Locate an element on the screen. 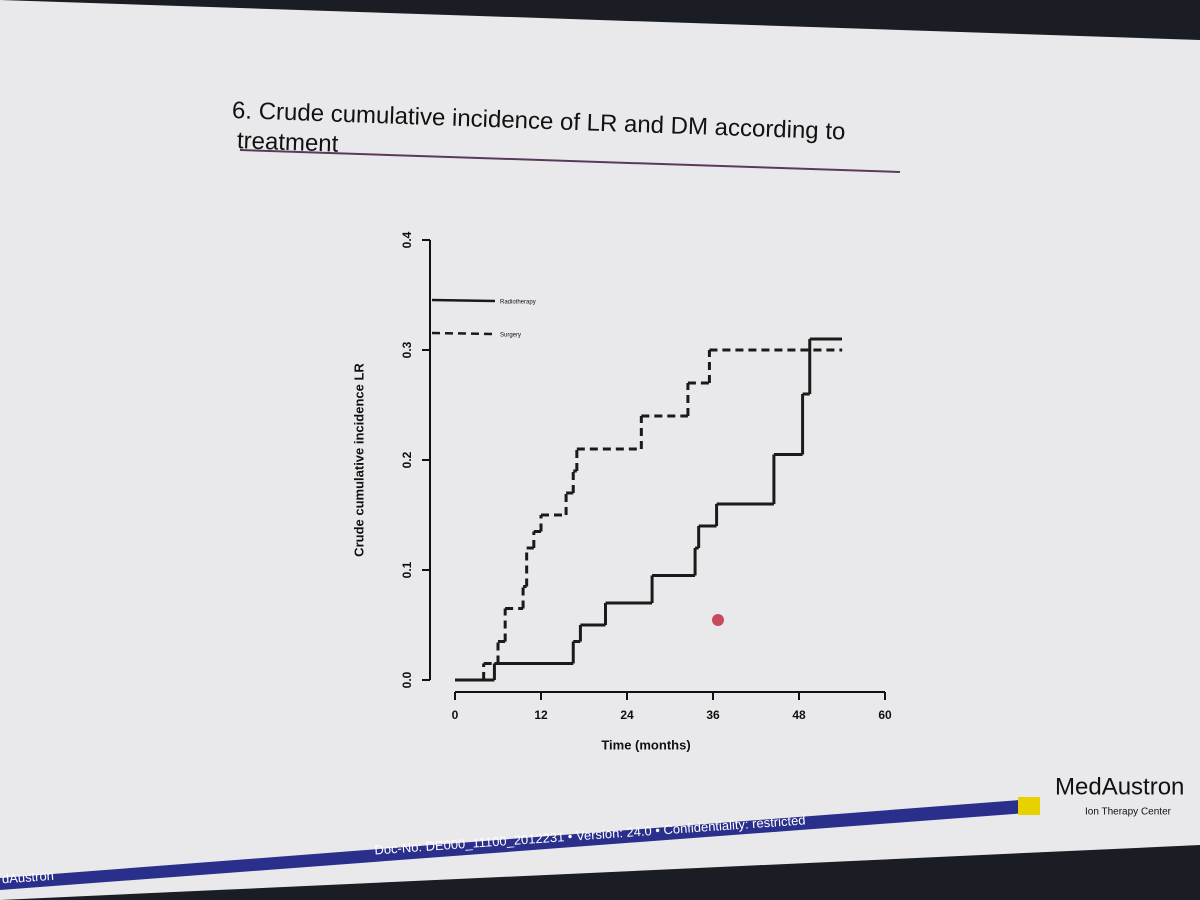  x-tick-label: 36 is located at coordinates (713, 715).